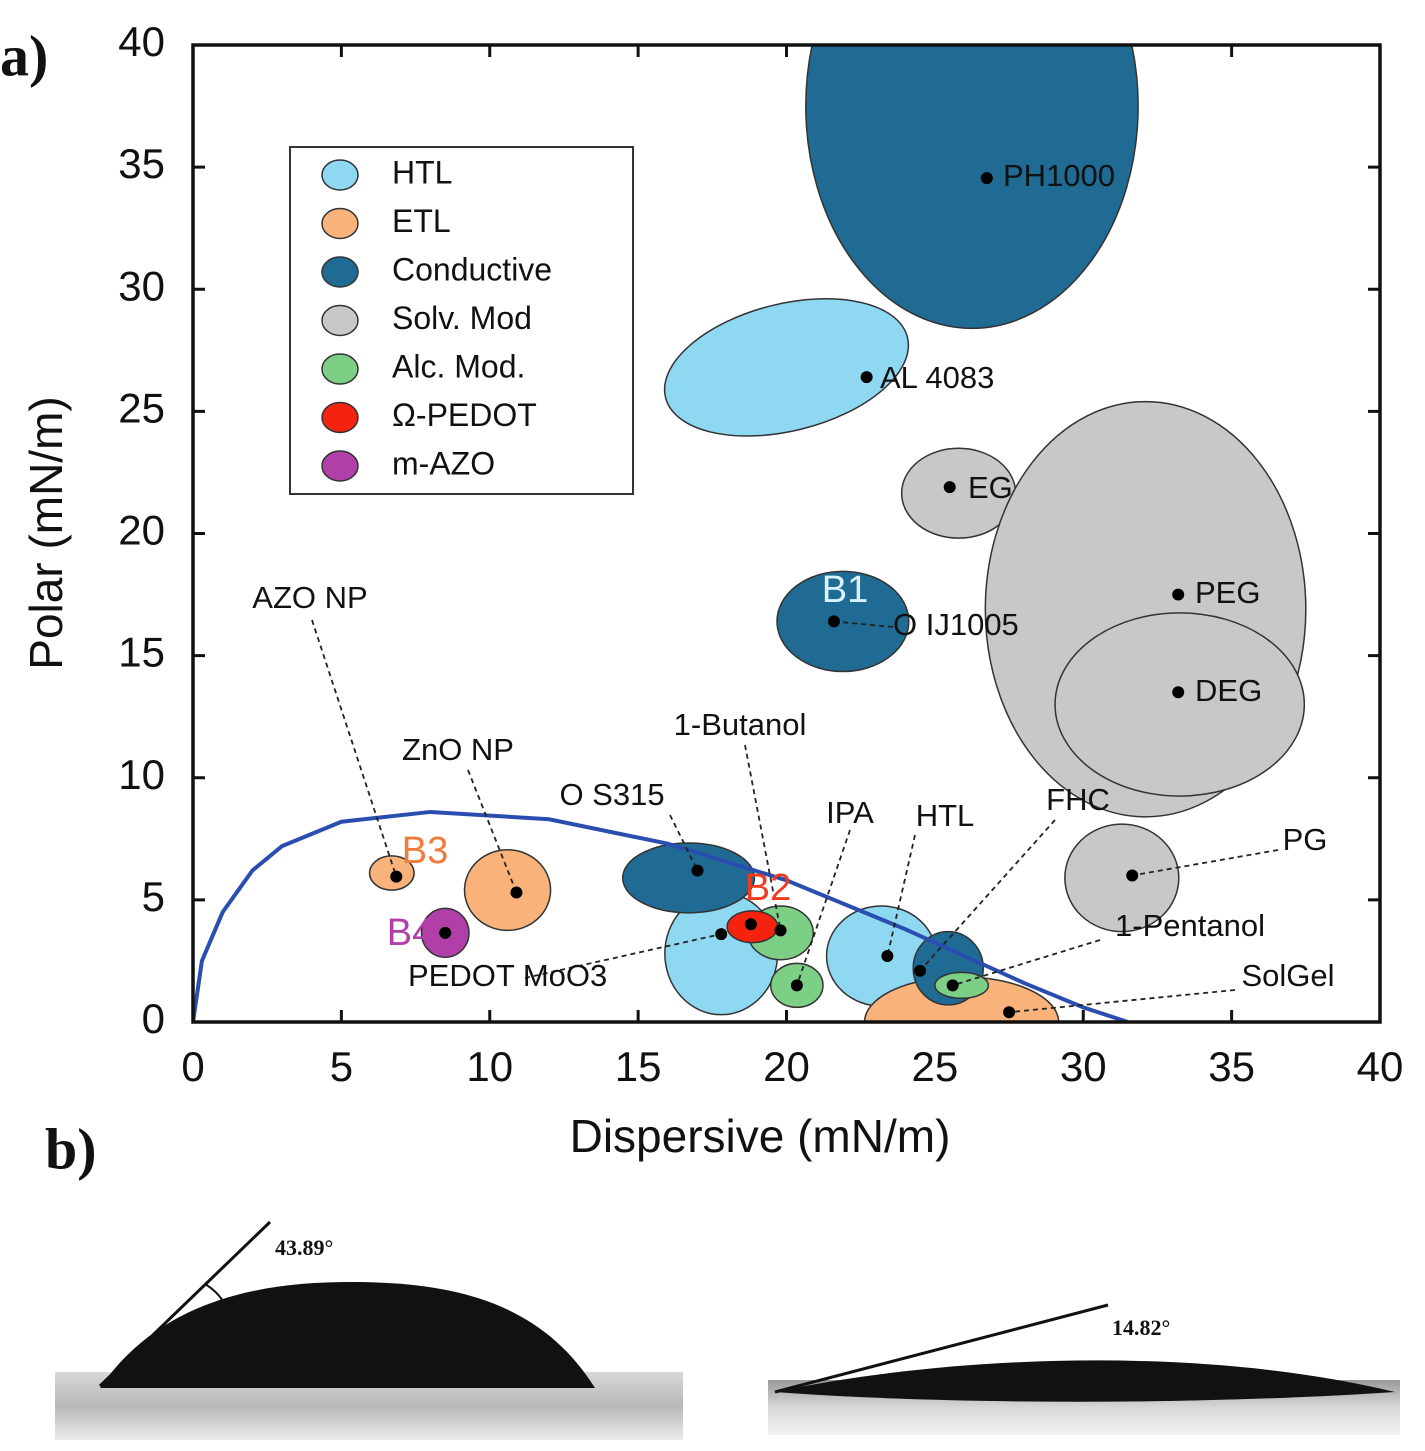 This screenshot has width=1425, height=1451. I want to click on y-tick-label: 10, so click(141, 774).